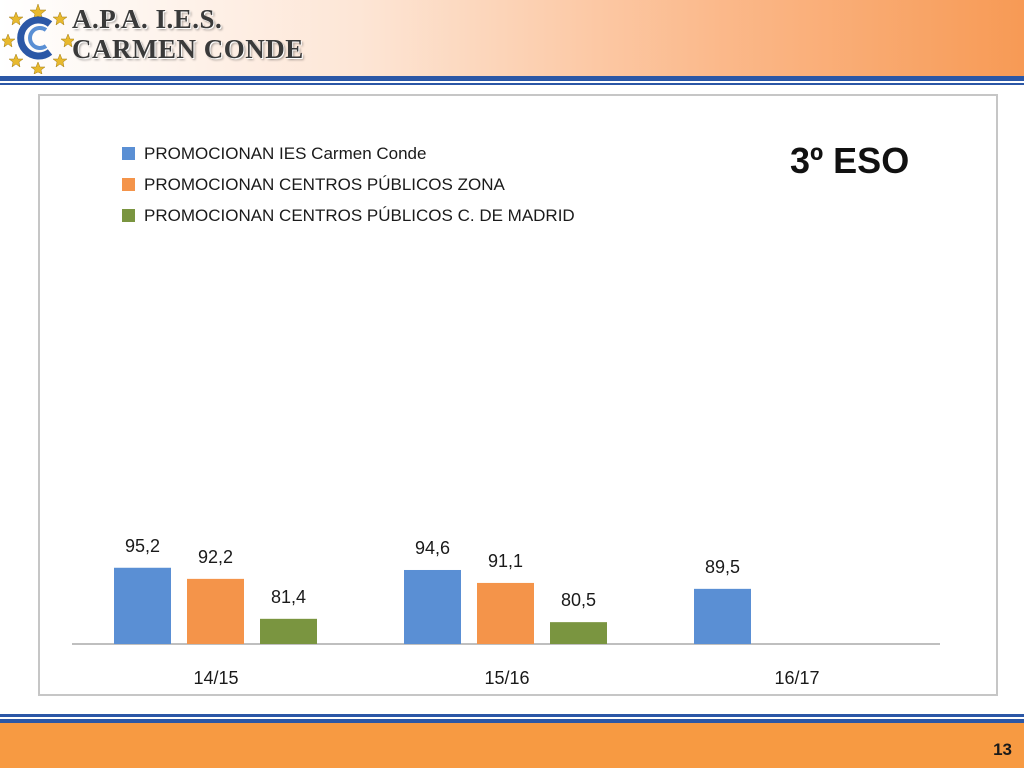  What do you see at coordinates (512, 78) in the screenshot?
I see `header-divider` at bounding box center [512, 78].